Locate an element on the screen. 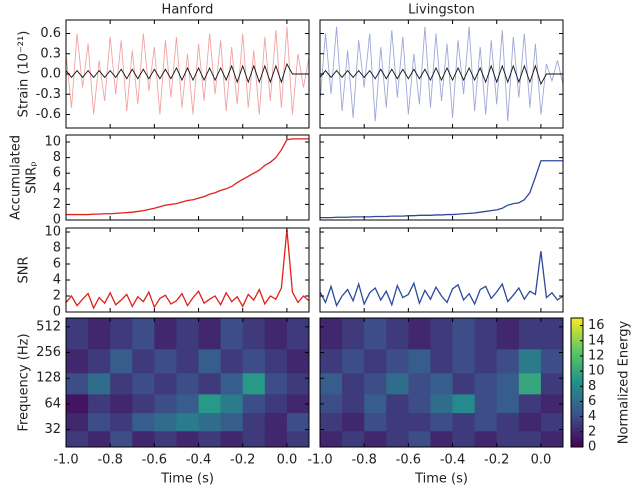  y-tick-label: 512 is located at coordinates (48, 326).